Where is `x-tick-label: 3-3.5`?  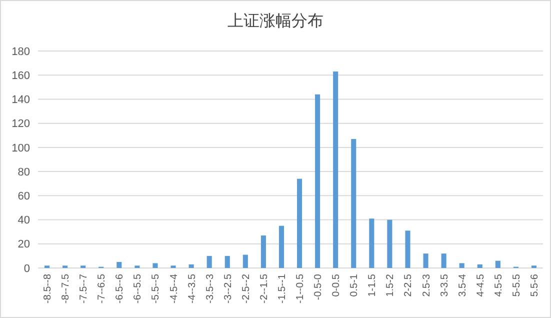
x-tick-label: 3-3.5 is located at coordinates (444, 285).